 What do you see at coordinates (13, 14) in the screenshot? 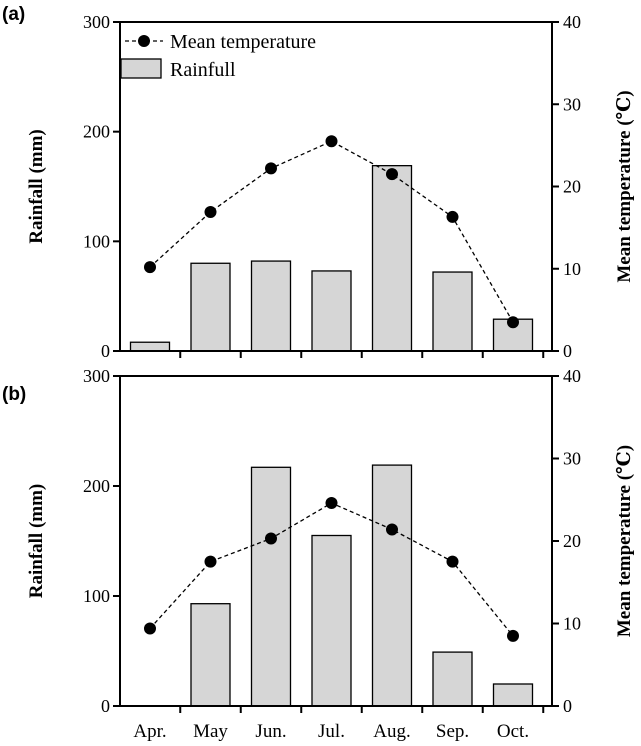
I see `panel-label: (a)` at bounding box center [13, 14].